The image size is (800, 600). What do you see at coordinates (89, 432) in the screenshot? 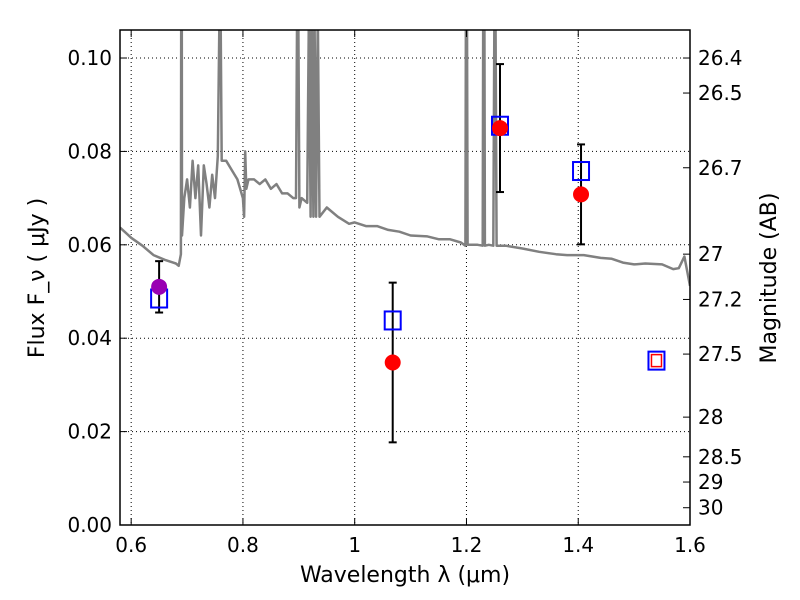
I see `y-tick-label: 0.02` at bounding box center [89, 432].